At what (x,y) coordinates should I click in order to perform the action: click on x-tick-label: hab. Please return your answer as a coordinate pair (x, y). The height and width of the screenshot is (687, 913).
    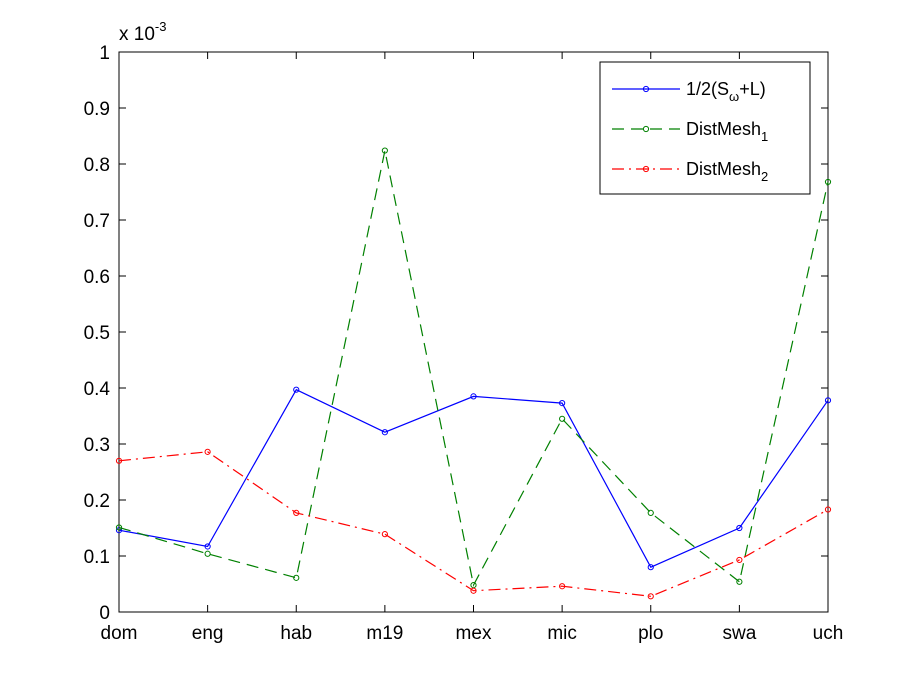
    Looking at the image, I should click on (296, 633).